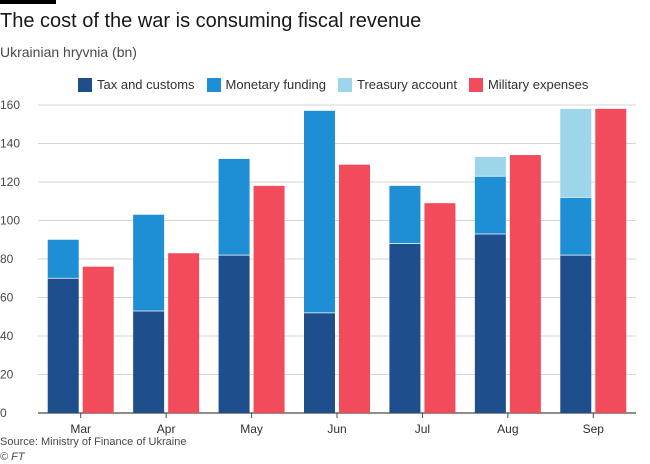 Image resolution: width=650 pixels, height=464 pixels. What do you see at coordinates (80, 429) in the screenshot?
I see `x-tick-label: Mar` at bounding box center [80, 429].